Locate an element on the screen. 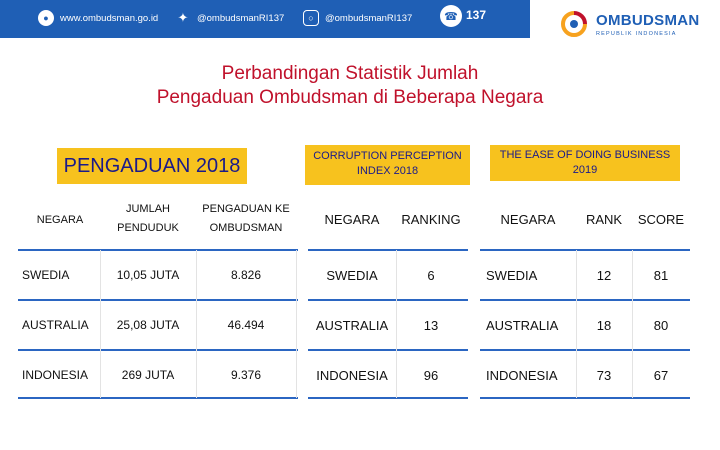  table-cell: 269 JUTA is located at coordinates (148, 375).